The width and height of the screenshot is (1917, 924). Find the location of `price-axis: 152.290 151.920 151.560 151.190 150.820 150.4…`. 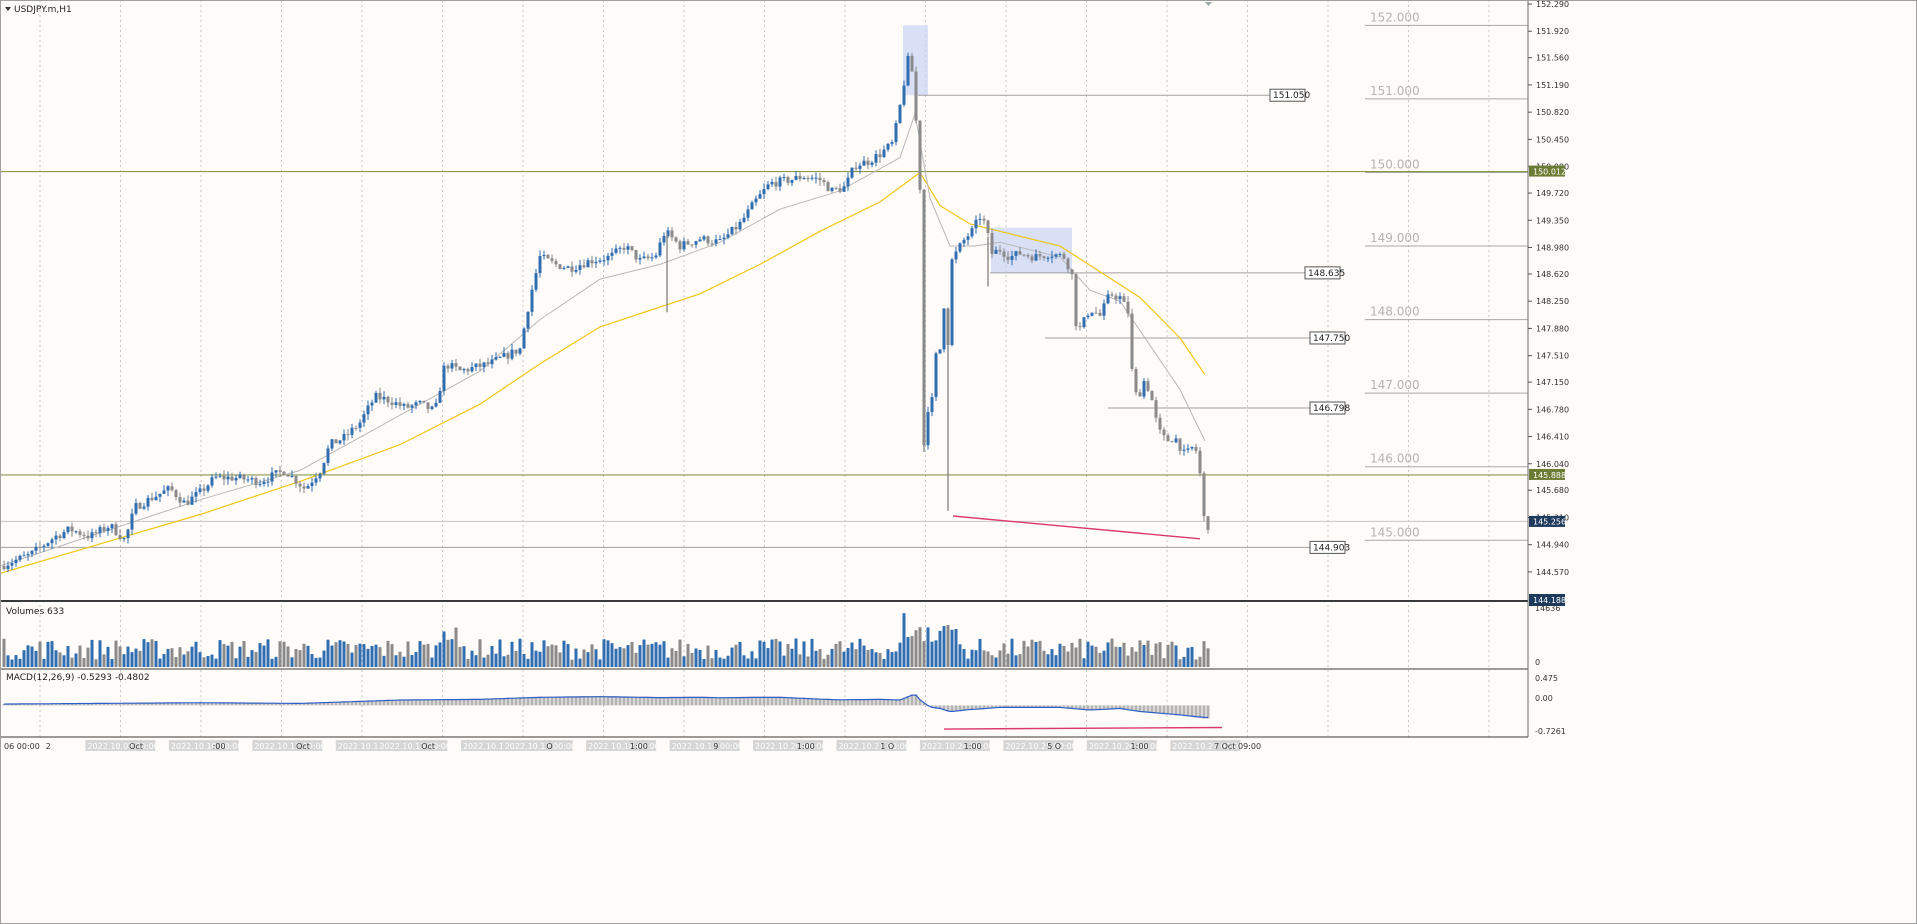

price-axis: 152.290 151.920 151.560 151.190 150.820 150.4… is located at coordinates (1548, 288).